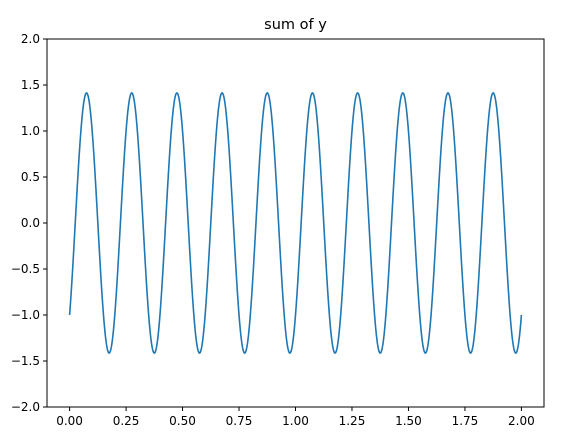 The width and height of the screenshot is (570, 441). What do you see at coordinates (25, 407) in the screenshot?
I see `y-tick-label: −2.0` at bounding box center [25, 407].